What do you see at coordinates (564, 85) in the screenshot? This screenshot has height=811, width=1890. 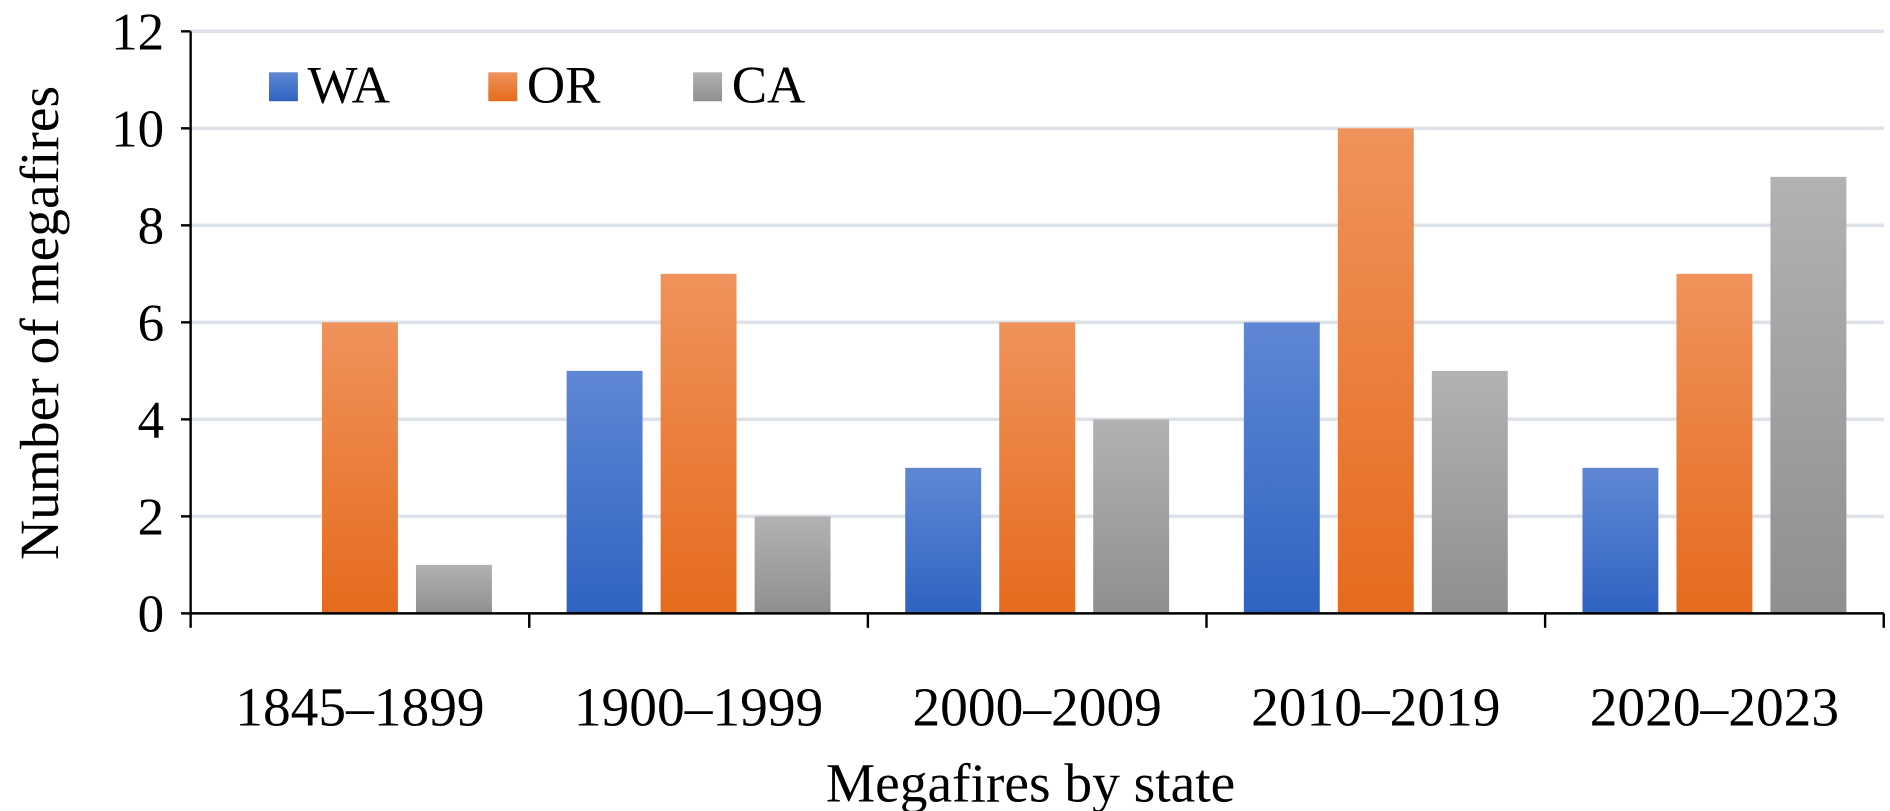 I see `legend-label-or: OR` at bounding box center [564, 85].